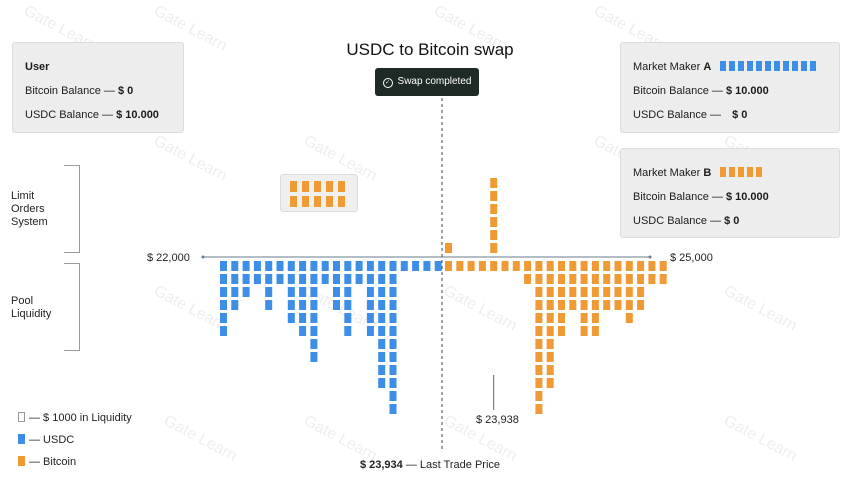 The height and width of the screenshot is (503, 860). What do you see at coordinates (678, 197) in the screenshot?
I see `market-maker-b-btc-label: Bitcoin Balance —` at bounding box center [678, 197].